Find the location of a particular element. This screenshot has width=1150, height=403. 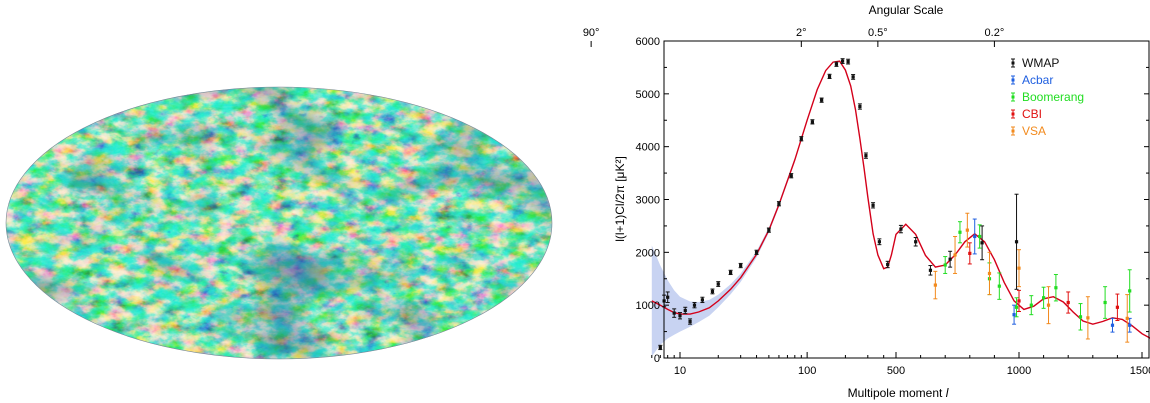

model-band is located at coordinates (723, 257).